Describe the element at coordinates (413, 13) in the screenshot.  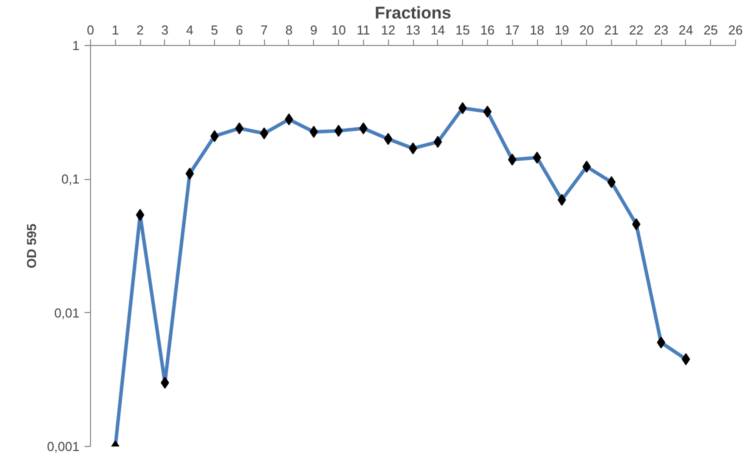
I see `x-axis-title: Fractions` at that location.